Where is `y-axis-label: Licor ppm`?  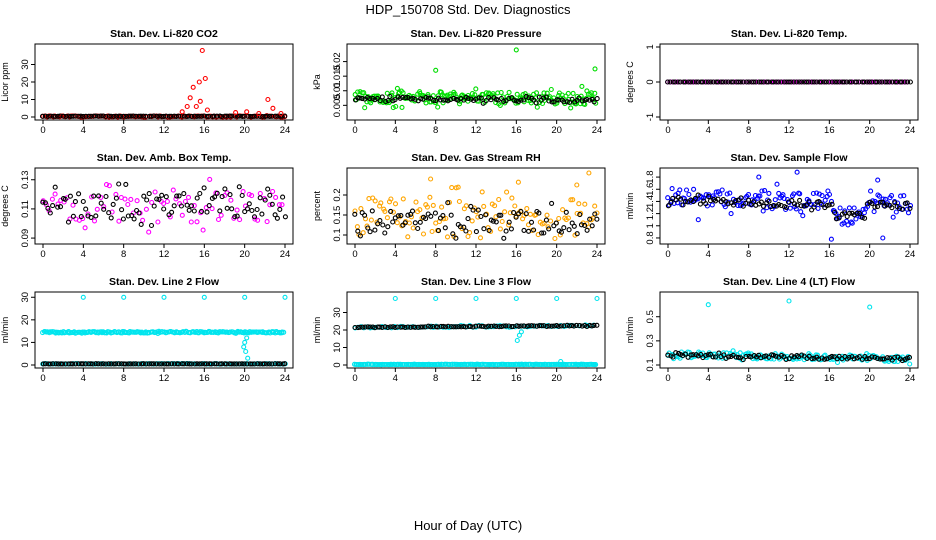
y-axis-label: Licor ppm is located at coordinates (5, 82).